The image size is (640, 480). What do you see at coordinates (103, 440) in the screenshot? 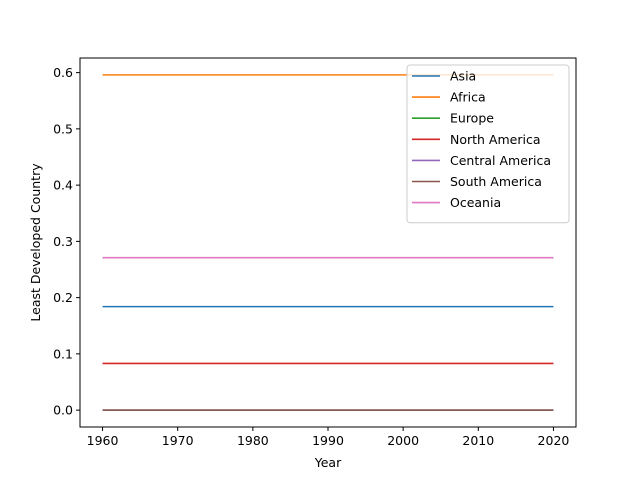
I see `x-tick-label: 1960` at bounding box center [103, 440].